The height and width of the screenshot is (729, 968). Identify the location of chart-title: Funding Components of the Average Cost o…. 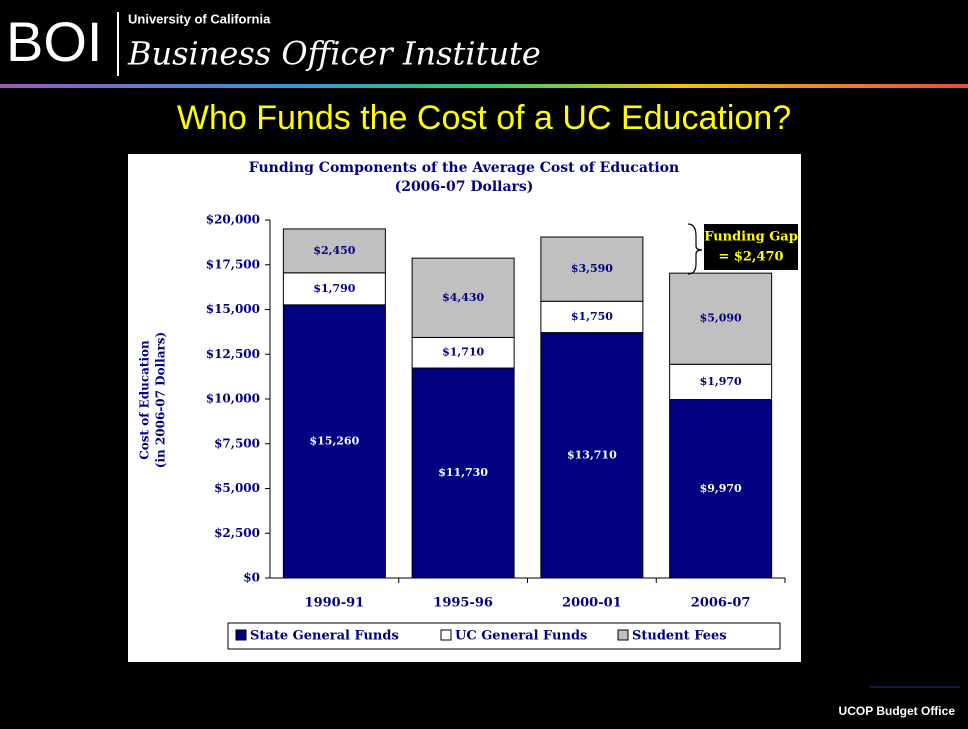
(464, 168).